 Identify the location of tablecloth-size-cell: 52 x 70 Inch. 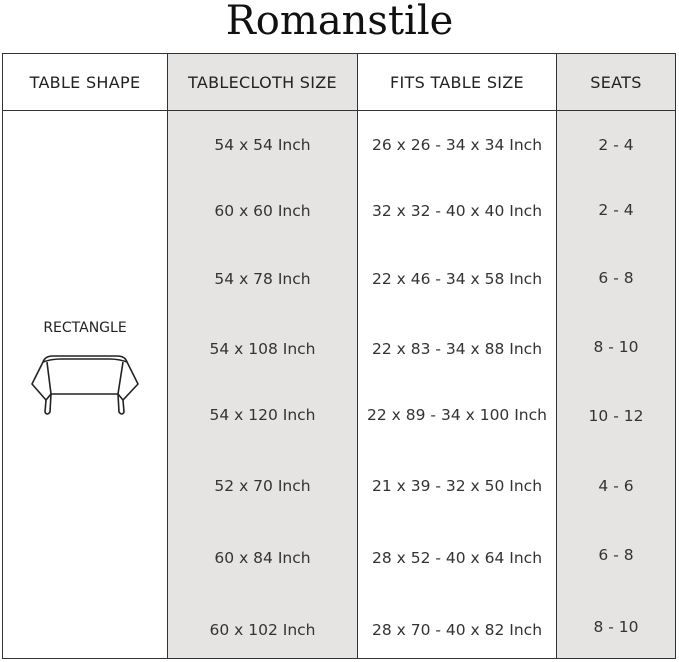
(262, 486).